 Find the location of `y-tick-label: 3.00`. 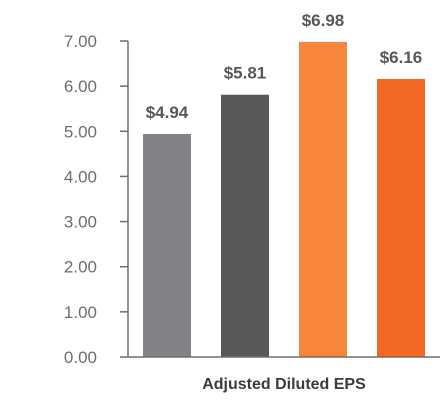

y-tick-label: 3.00 is located at coordinates (80, 222).